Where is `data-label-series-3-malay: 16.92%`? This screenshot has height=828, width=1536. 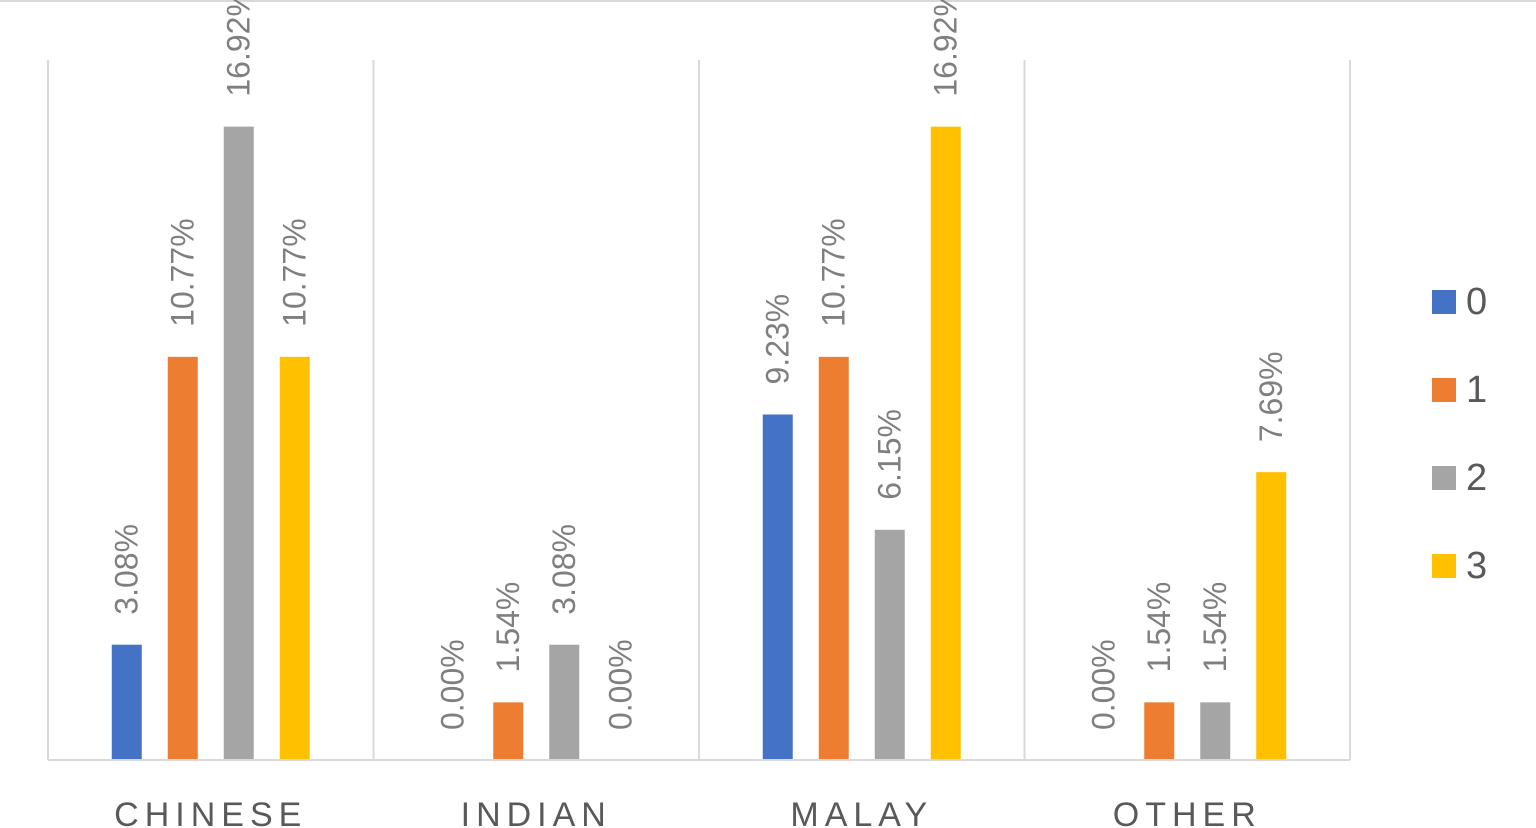
data-label-series-3-malay: 16.92% is located at coordinates (946, 48).